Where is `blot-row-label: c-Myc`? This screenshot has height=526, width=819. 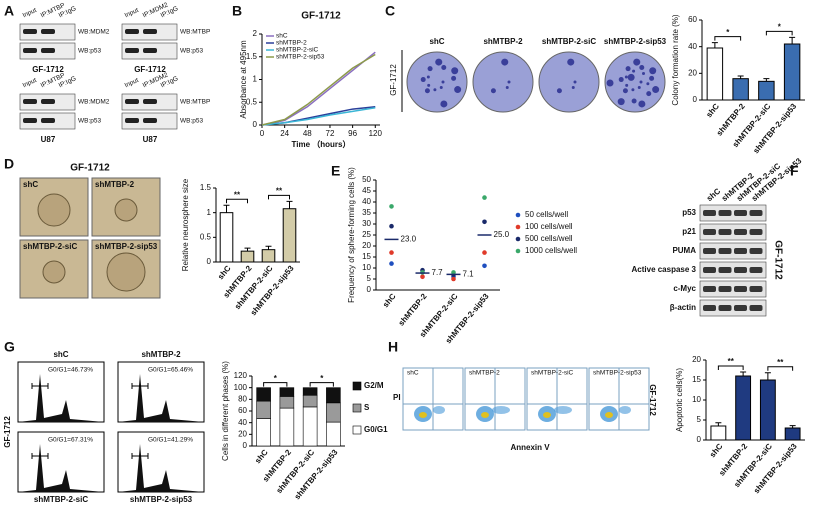
blot-row-label: c-Myc is located at coordinates (684, 288).